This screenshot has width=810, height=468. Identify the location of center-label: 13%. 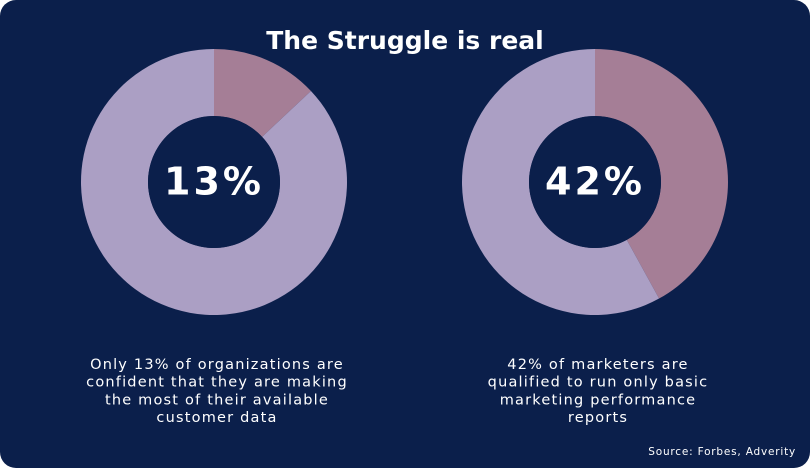
(214, 182).